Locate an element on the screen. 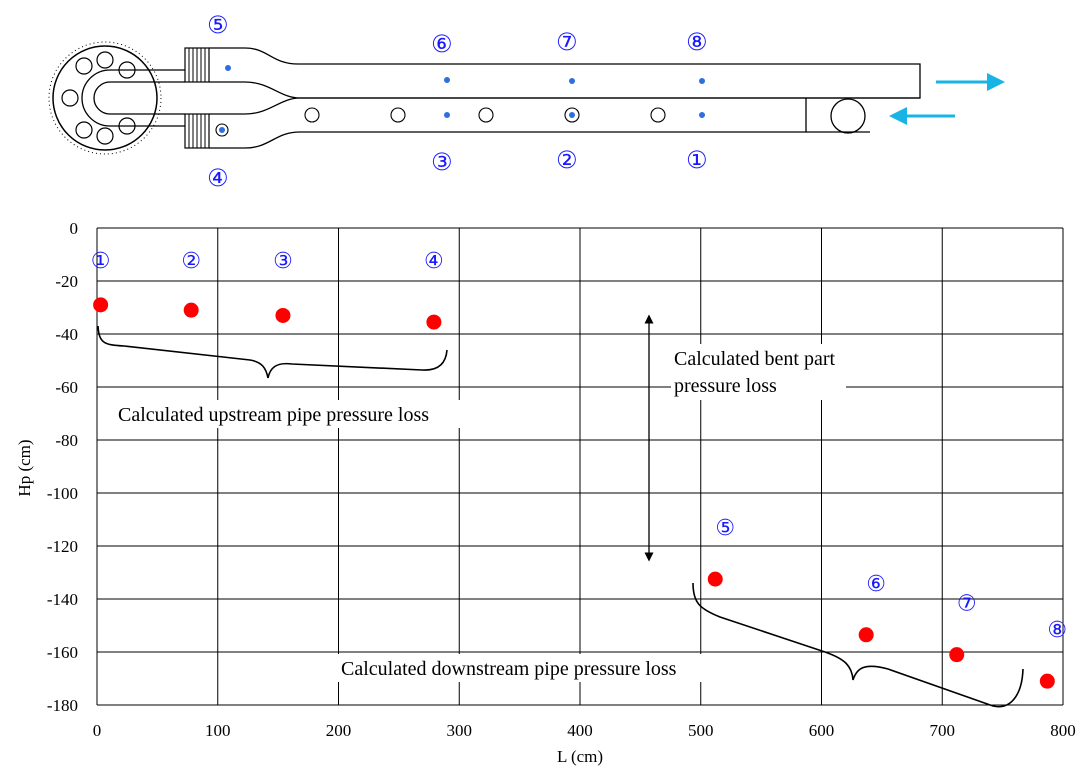 This screenshot has height=773, width=1085. schematic-label-4: ④ is located at coordinates (218, 178).